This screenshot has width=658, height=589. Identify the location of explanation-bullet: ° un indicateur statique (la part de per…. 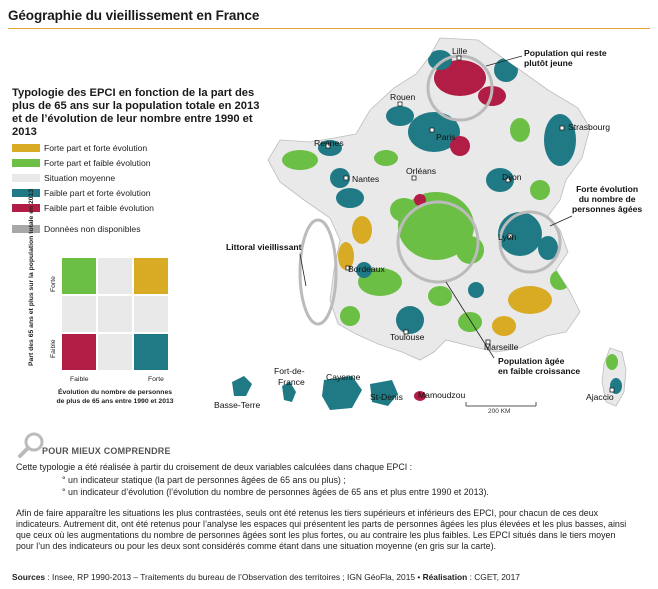
(204, 480).